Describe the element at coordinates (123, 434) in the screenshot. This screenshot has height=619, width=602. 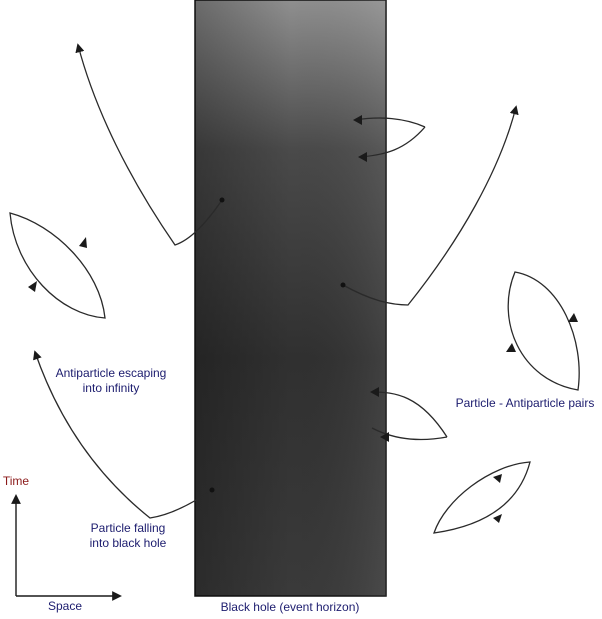
I see `lower-left-trajectory` at that location.